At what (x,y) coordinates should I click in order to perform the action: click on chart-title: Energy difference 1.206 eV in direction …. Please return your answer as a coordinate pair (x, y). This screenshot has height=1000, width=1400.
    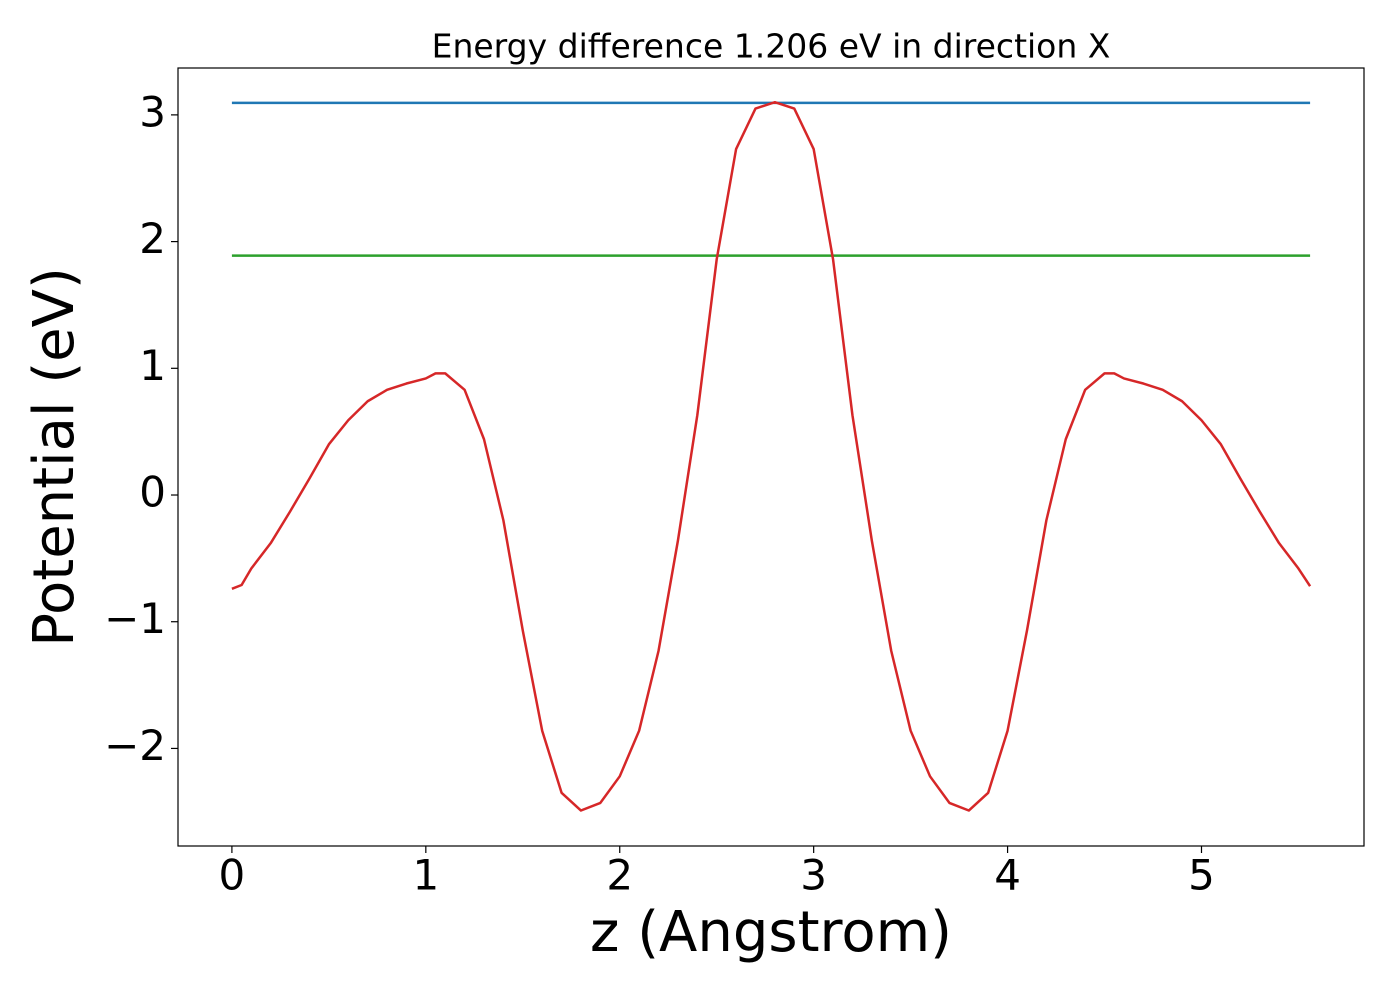
    Looking at the image, I should click on (771, 46).